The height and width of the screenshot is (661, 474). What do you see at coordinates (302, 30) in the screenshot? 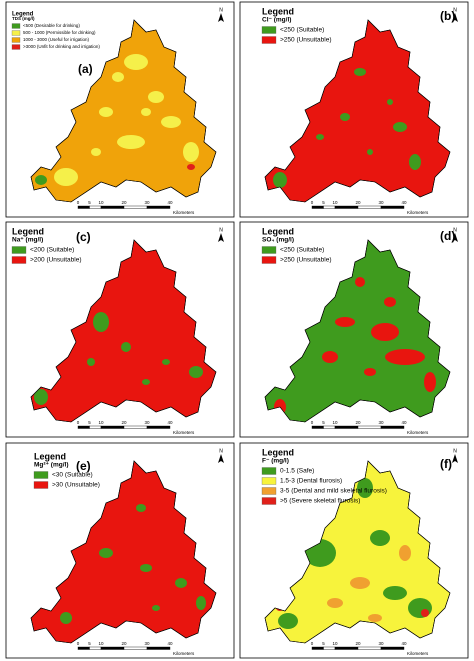
I see `legend-label: <250 (Suitable)` at bounding box center [302, 30].